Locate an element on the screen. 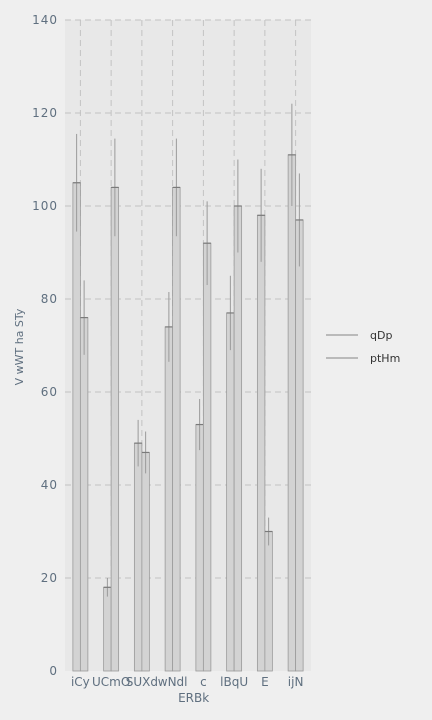  y-tick-label: 140 is located at coordinates (45, 20).